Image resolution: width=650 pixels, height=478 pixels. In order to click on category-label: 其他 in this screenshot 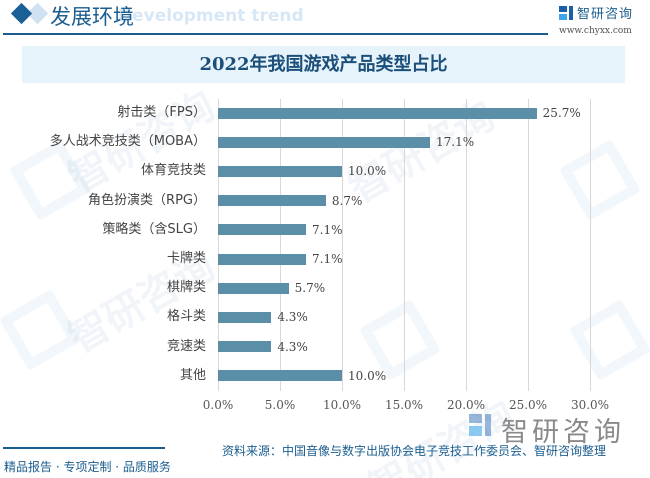, I will do `click(192, 375)`.